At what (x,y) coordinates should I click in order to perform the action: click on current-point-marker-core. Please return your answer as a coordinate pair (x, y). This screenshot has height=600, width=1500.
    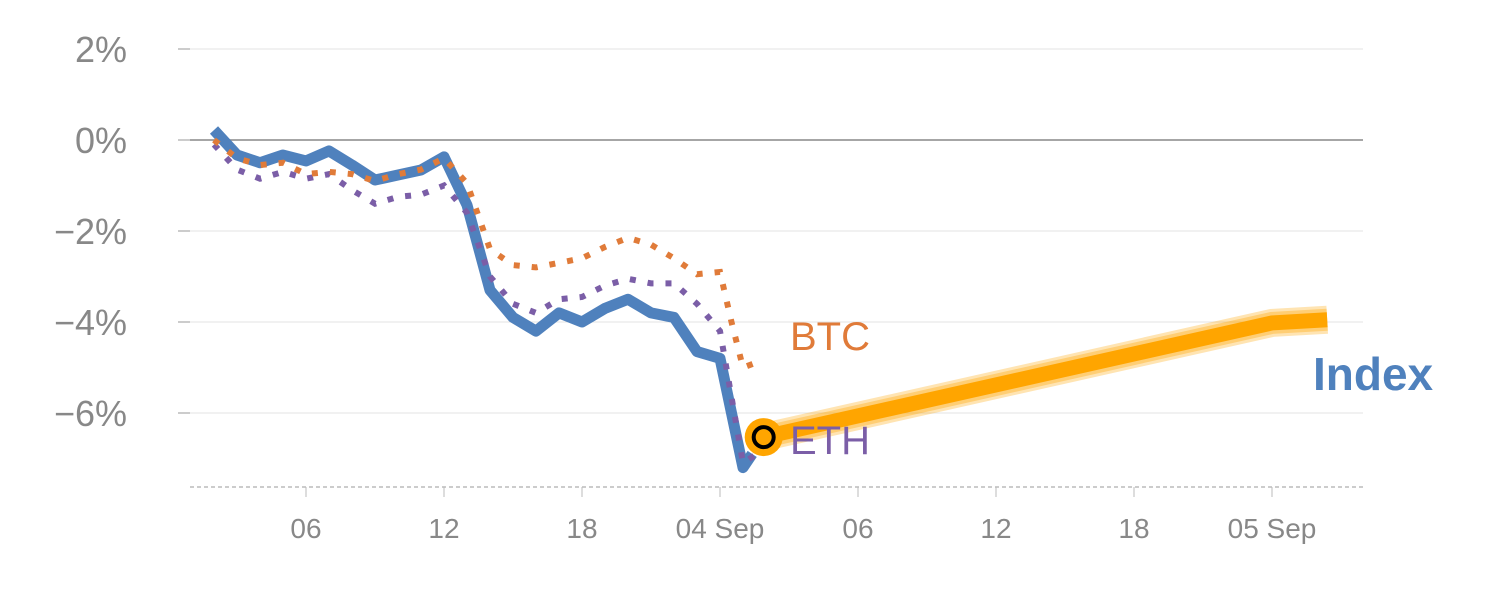
    Looking at the image, I should click on (763, 437).